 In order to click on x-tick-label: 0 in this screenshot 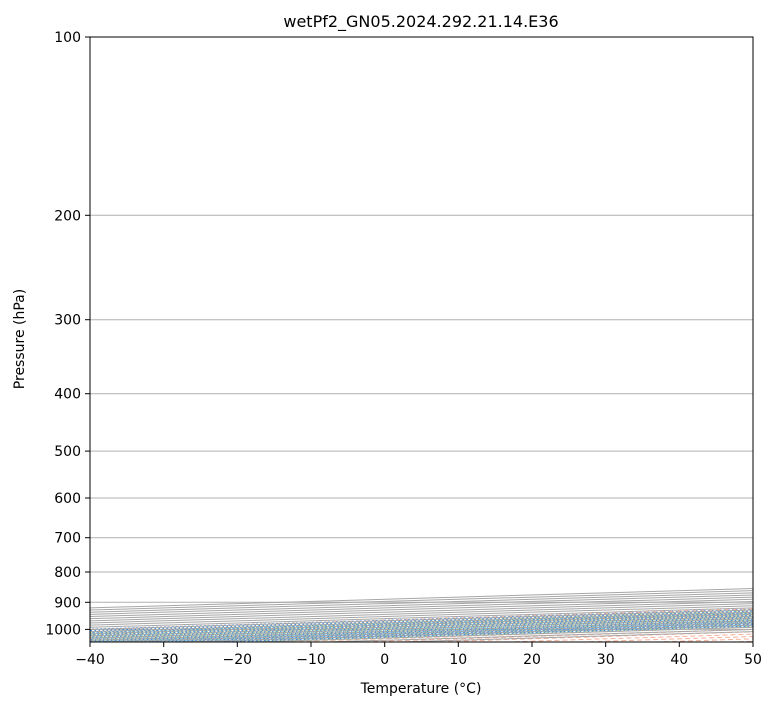, I will do `click(384, 660)`.